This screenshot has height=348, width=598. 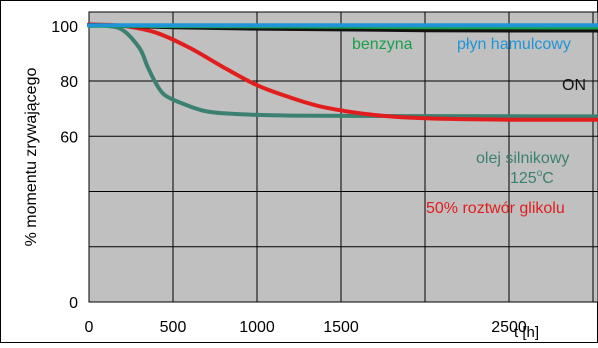 What do you see at coordinates (257, 327) in the screenshot?
I see `x-tick-label: 1000` at bounding box center [257, 327].